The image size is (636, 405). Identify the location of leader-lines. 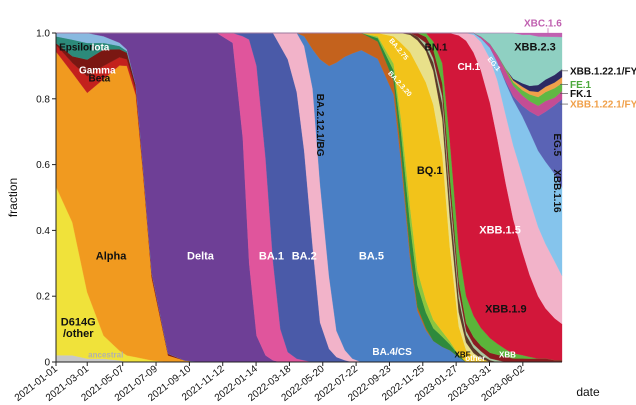
(557, 66).